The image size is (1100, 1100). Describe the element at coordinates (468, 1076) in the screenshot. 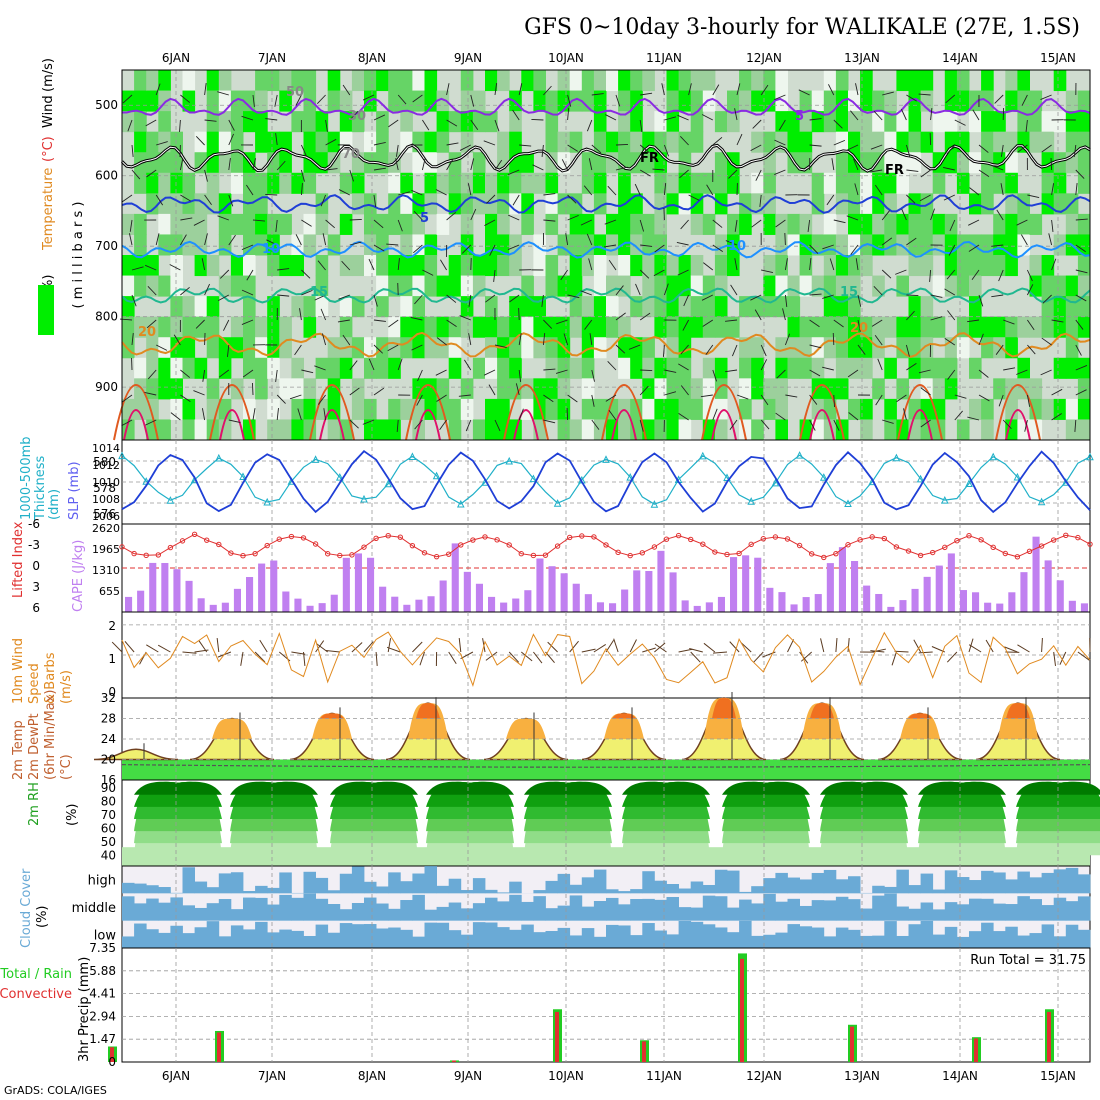

I see `date-label-bottom: 9JAN` at that location.